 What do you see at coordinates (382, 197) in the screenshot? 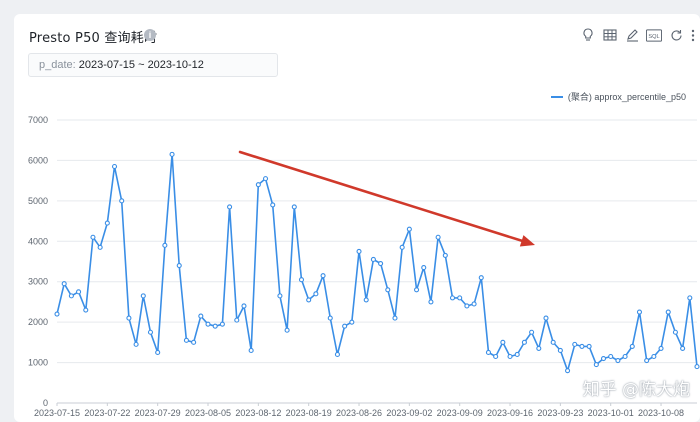
I see `trend-arrow-shaft` at bounding box center [382, 197].